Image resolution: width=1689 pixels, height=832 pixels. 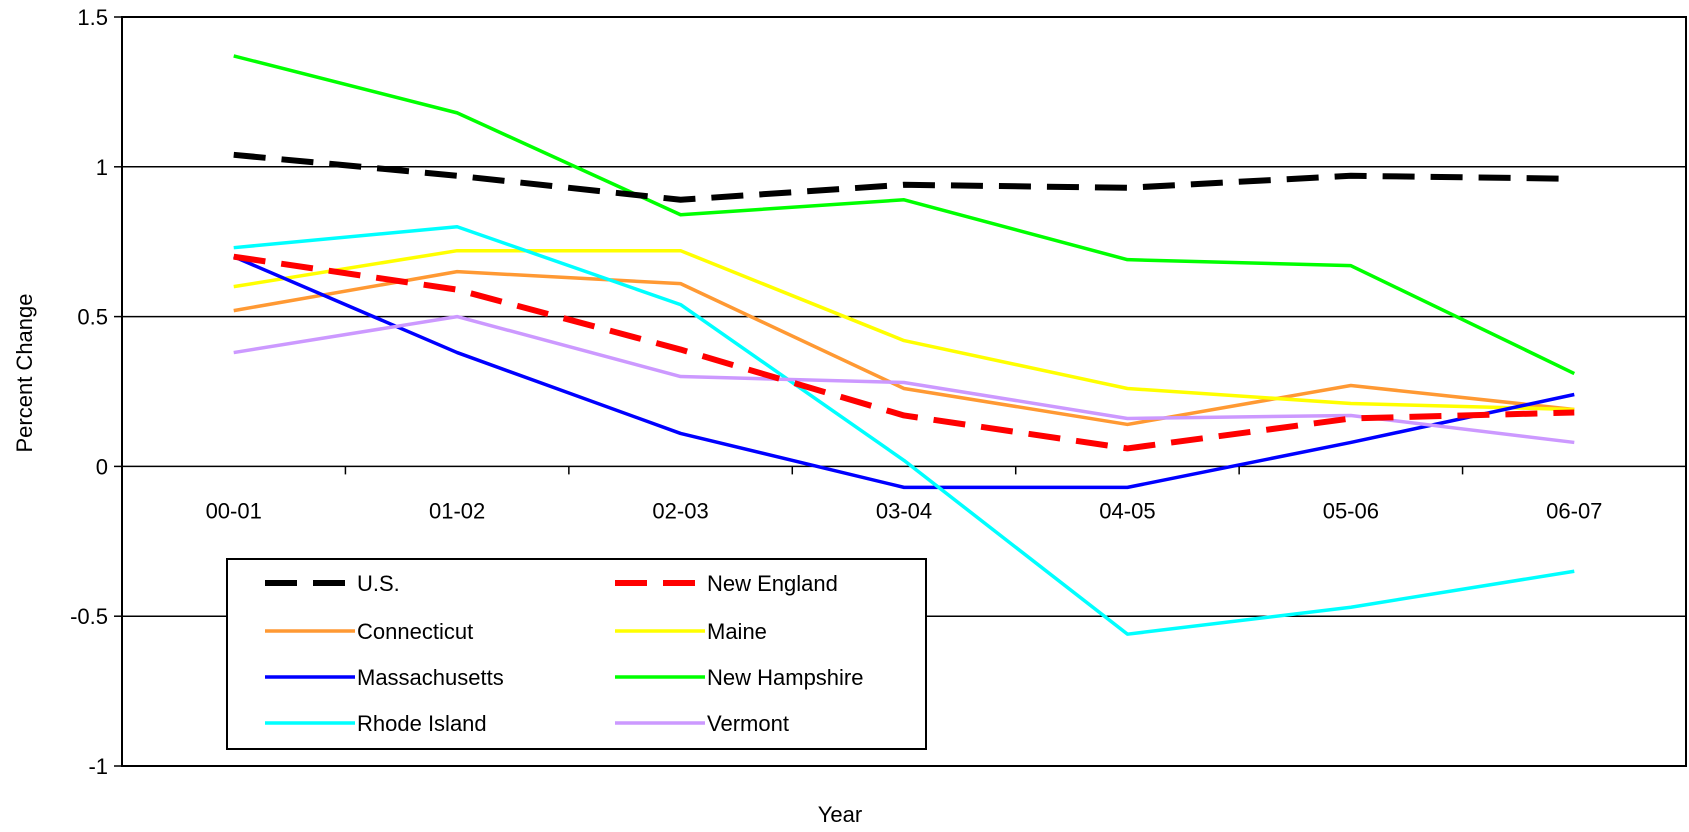 What do you see at coordinates (415, 631) in the screenshot?
I see `legend-label: Connecticut` at bounding box center [415, 631].